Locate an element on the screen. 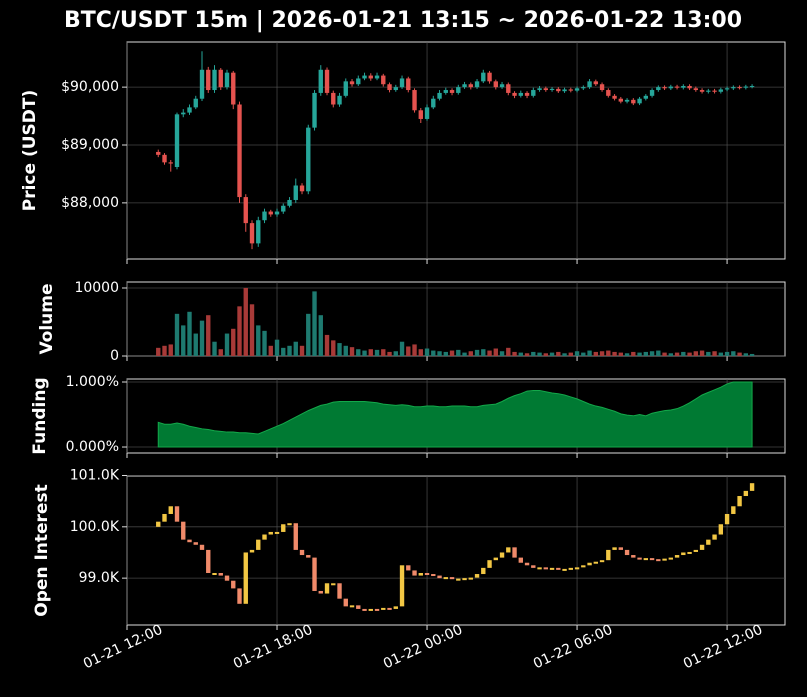 The width and height of the screenshot is (807, 697). y-tick-label: 99.0K is located at coordinates (99, 578).